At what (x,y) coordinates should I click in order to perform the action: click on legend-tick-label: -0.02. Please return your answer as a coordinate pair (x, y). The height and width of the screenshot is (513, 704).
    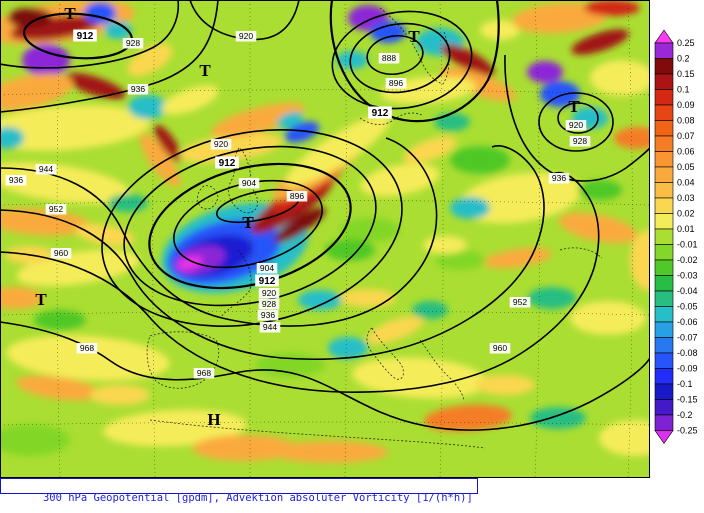
    Looking at the image, I should click on (687, 260).